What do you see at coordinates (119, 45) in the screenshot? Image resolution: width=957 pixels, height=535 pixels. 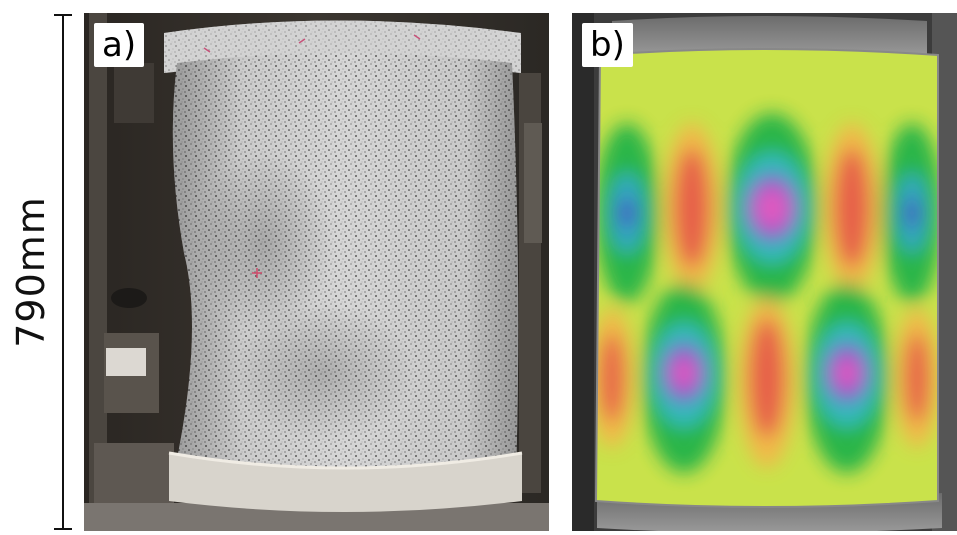 I see `panel-a-label: a)` at bounding box center [119, 45].